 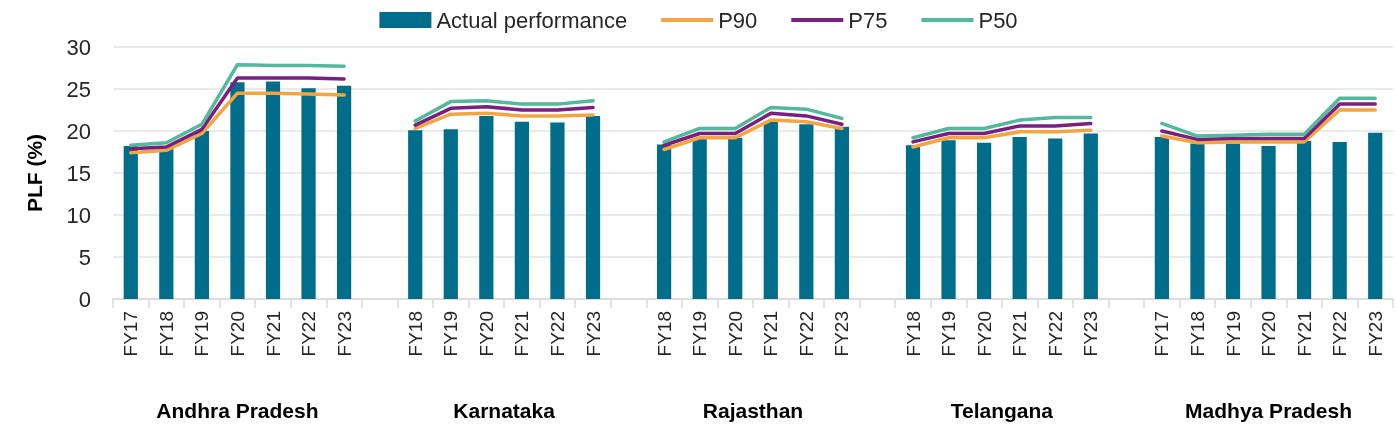 I want to click on y-tick-label: 0, so click(x=84, y=299).